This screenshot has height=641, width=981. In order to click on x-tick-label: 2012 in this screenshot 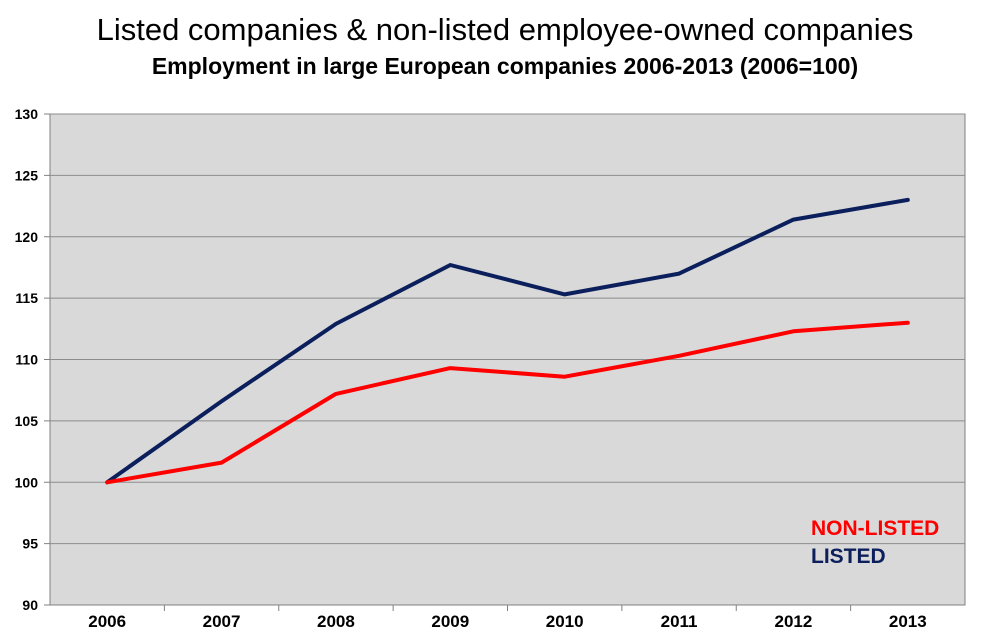, I will do `click(794, 621)`.